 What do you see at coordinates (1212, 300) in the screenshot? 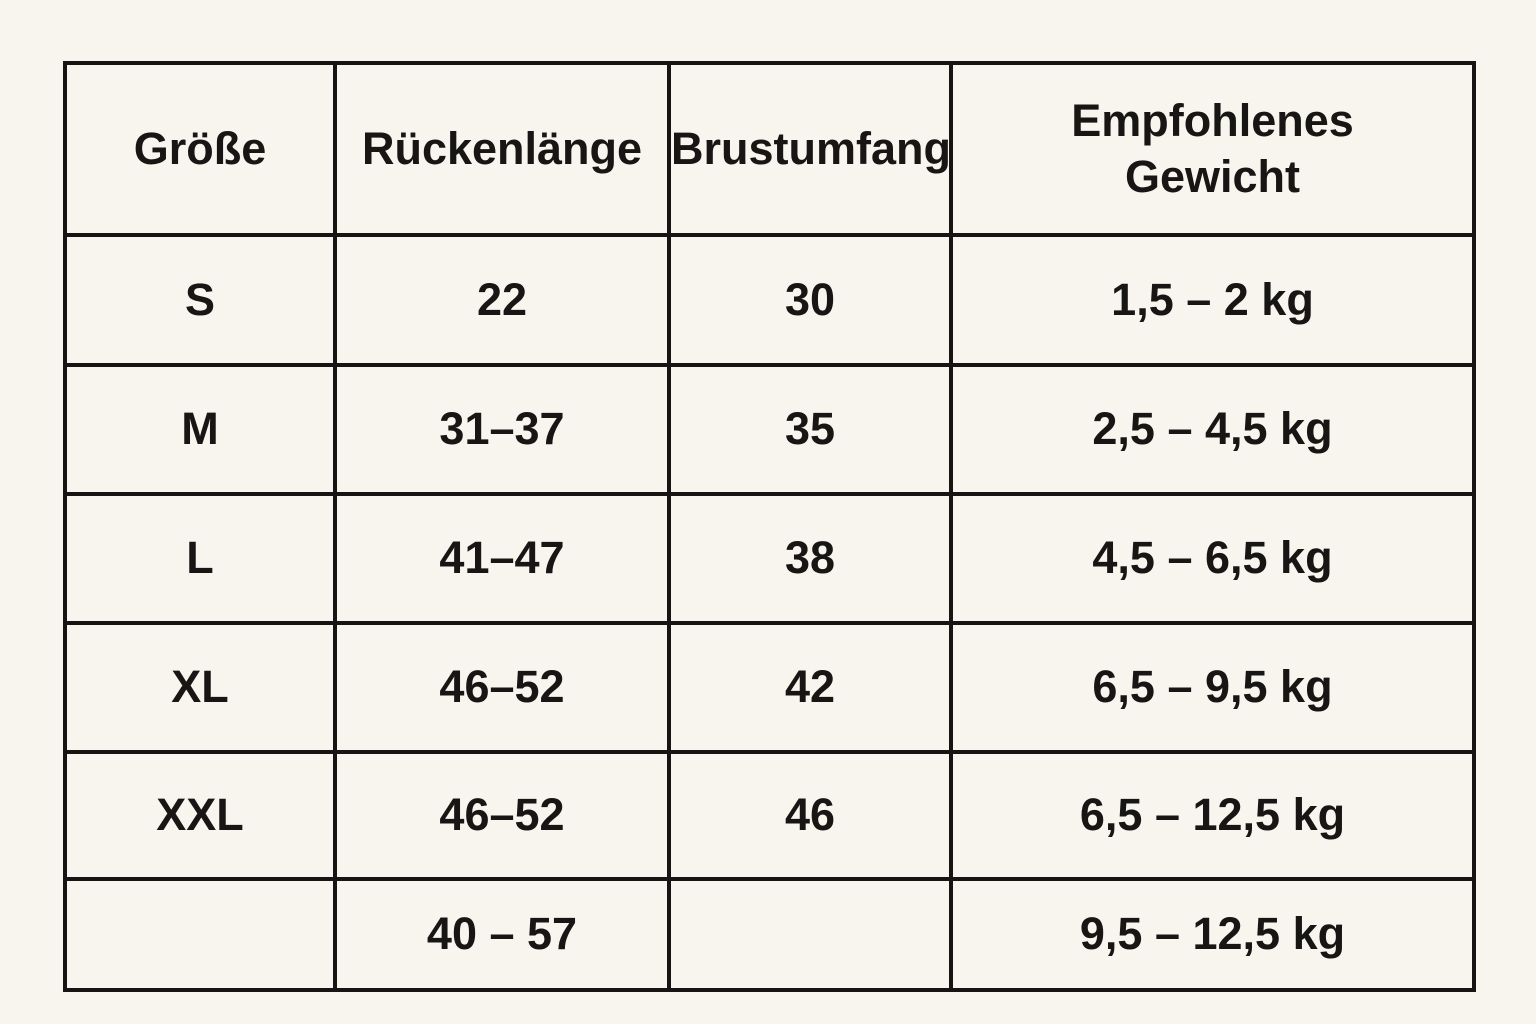
I see `weight-cell: 1,5 – 2 kg` at bounding box center [1212, 300].